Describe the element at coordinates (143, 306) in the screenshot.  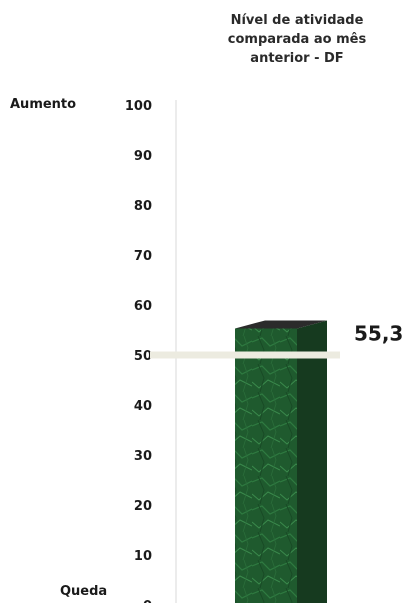
I see `y-tick-label-60: 60` at that location.